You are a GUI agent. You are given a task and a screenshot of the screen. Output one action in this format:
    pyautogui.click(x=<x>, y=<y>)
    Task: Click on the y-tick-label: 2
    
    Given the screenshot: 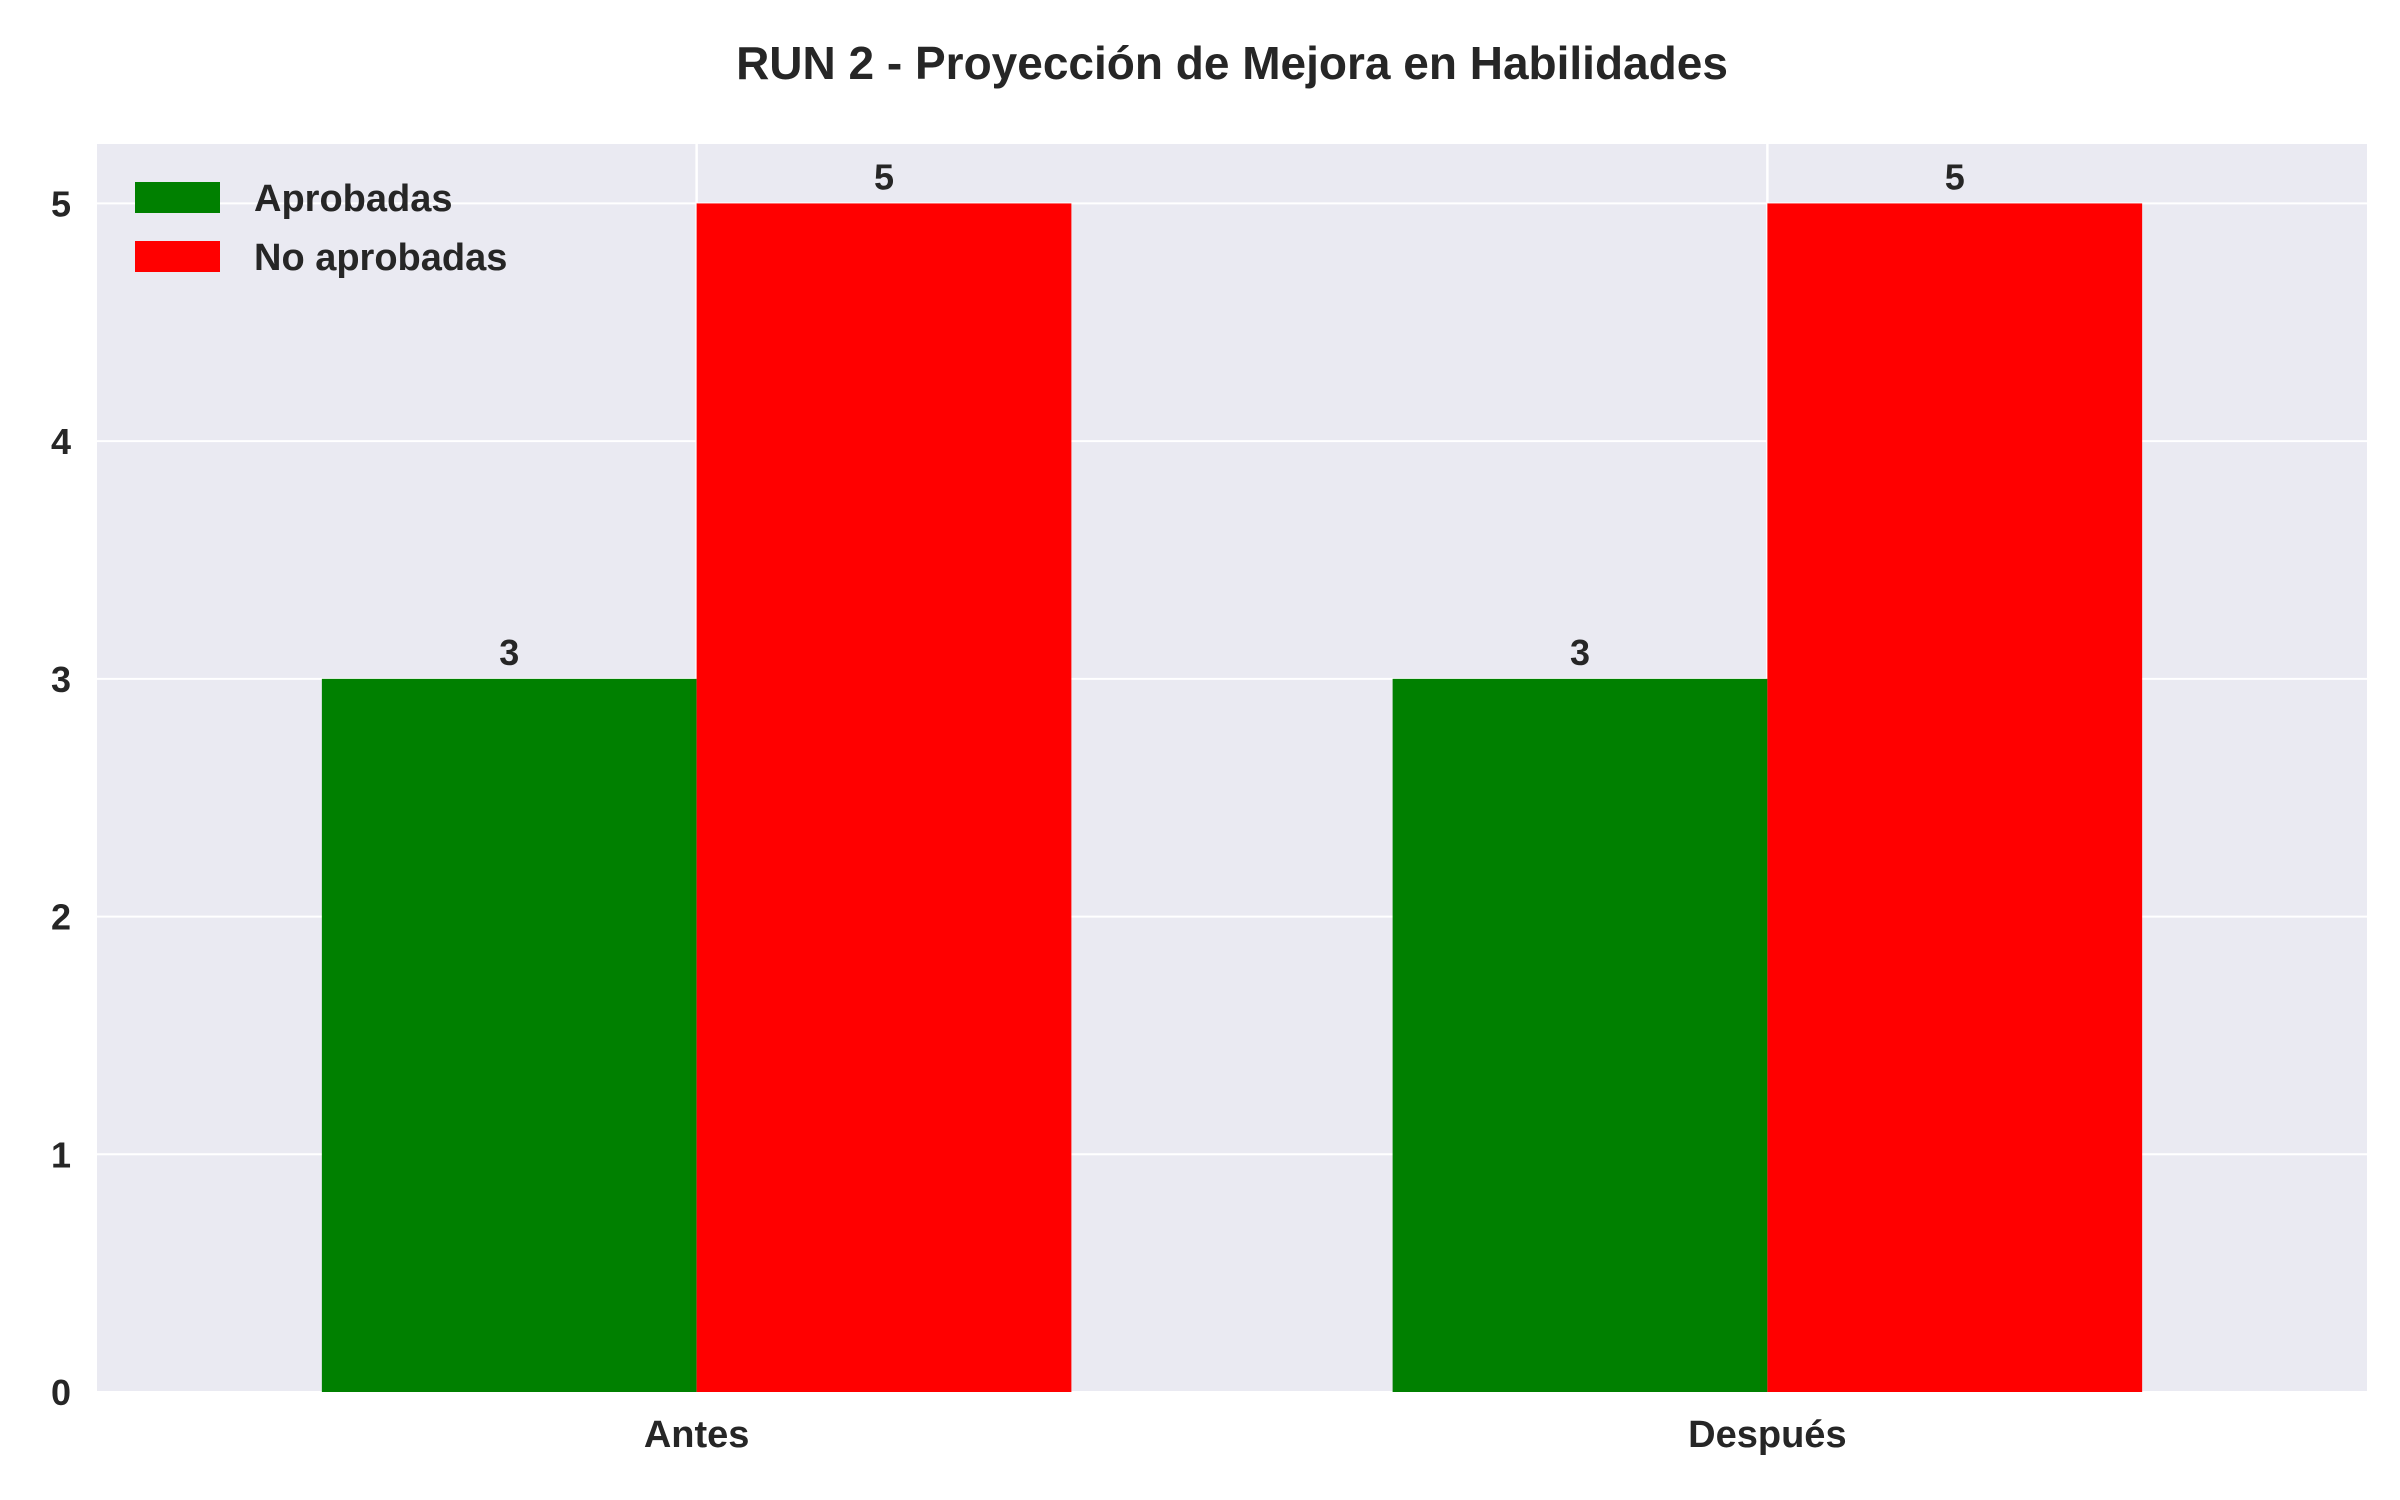 What is the action you would take?
    pyautogui.click(x=61, y=917)
    